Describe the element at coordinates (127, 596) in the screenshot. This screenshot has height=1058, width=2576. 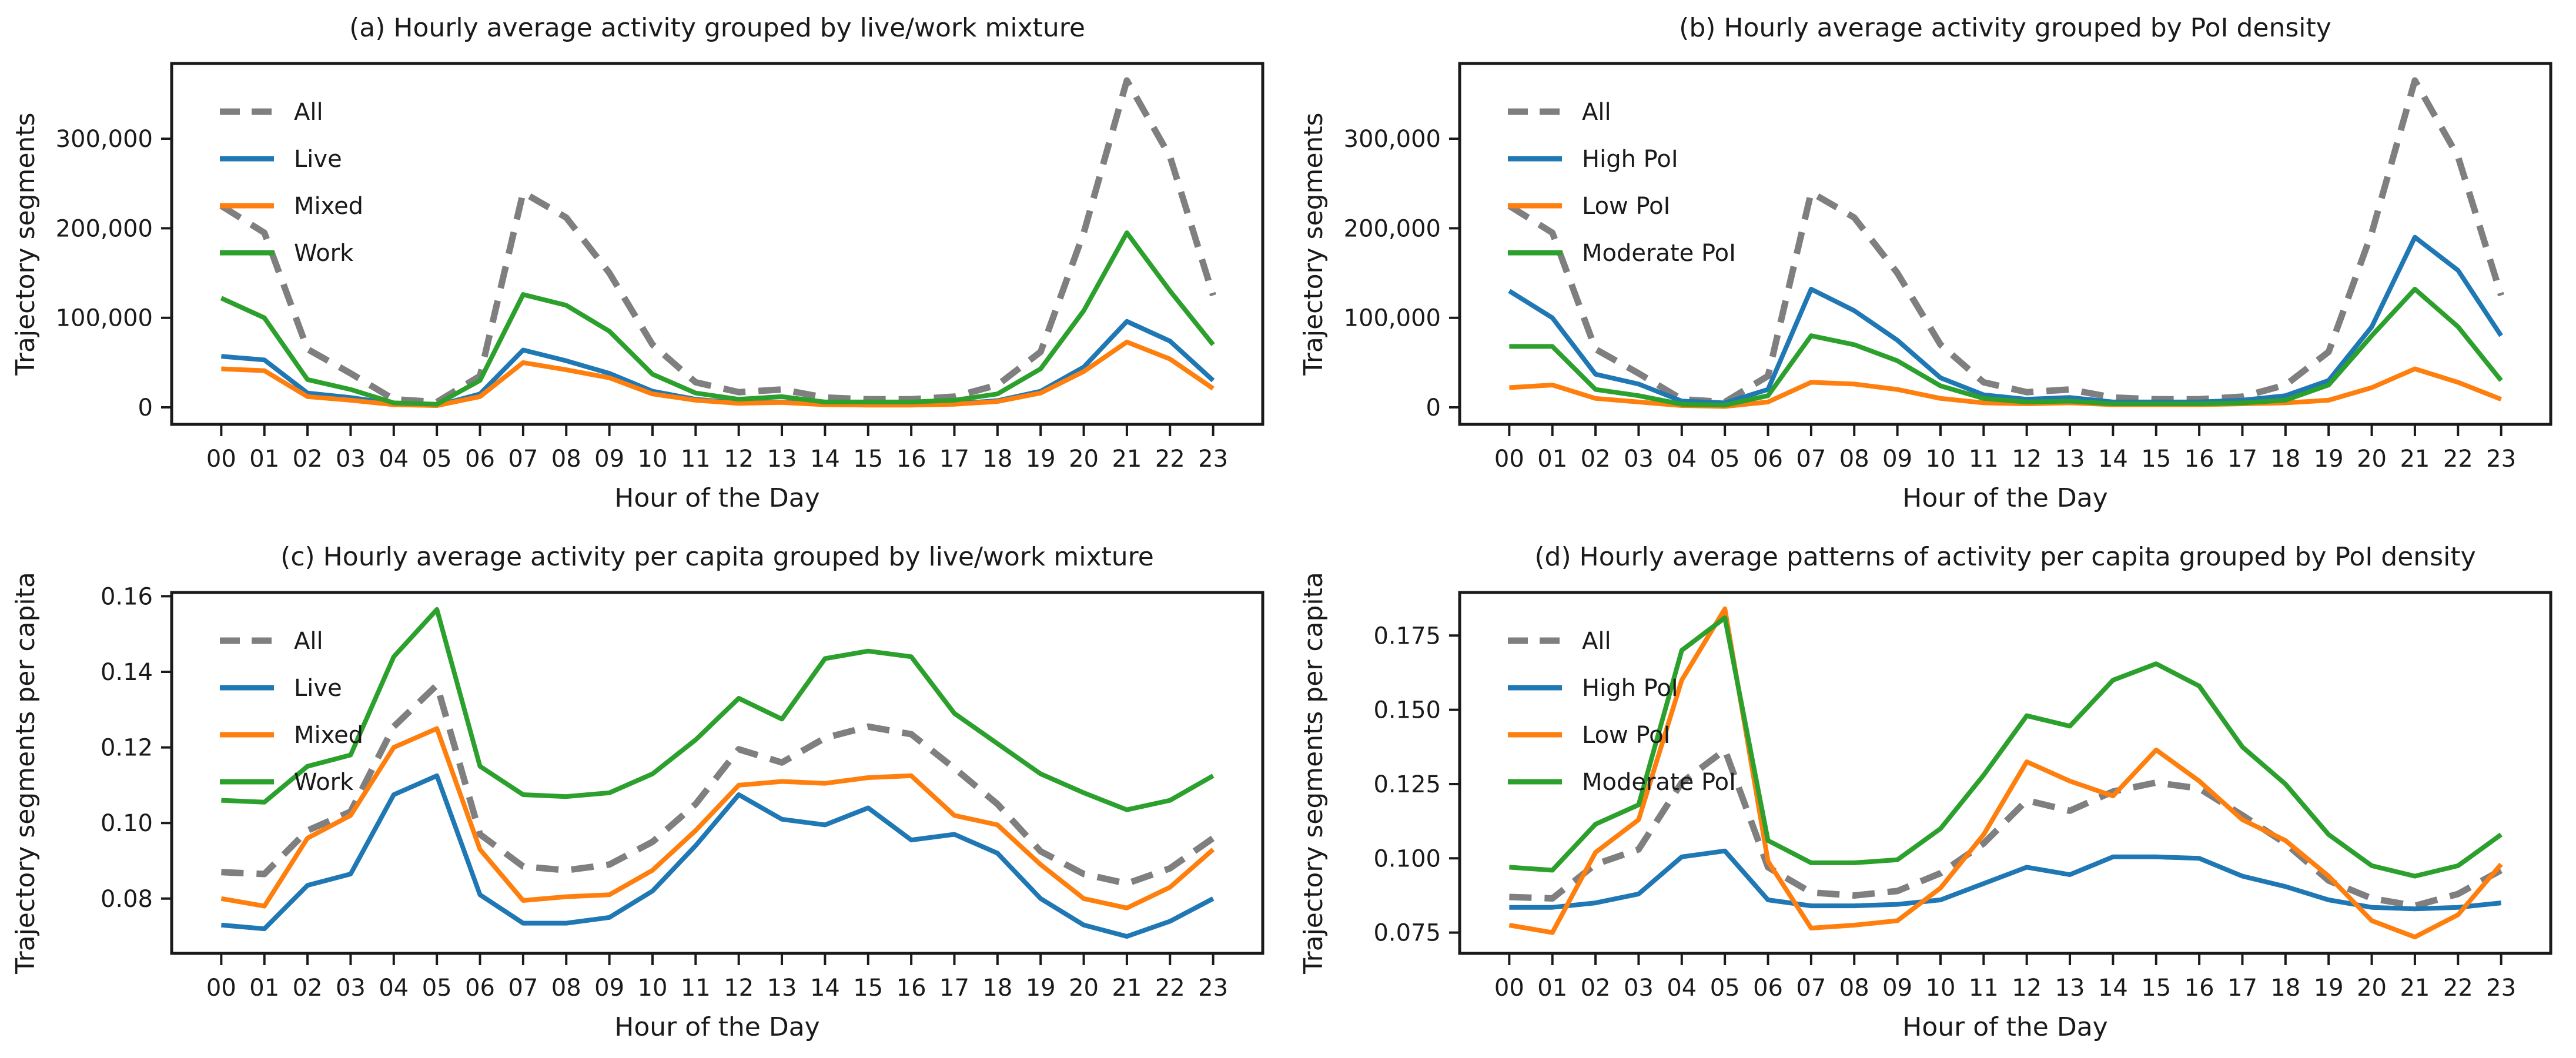
I see `y-tick-label: 0.16` at that location.